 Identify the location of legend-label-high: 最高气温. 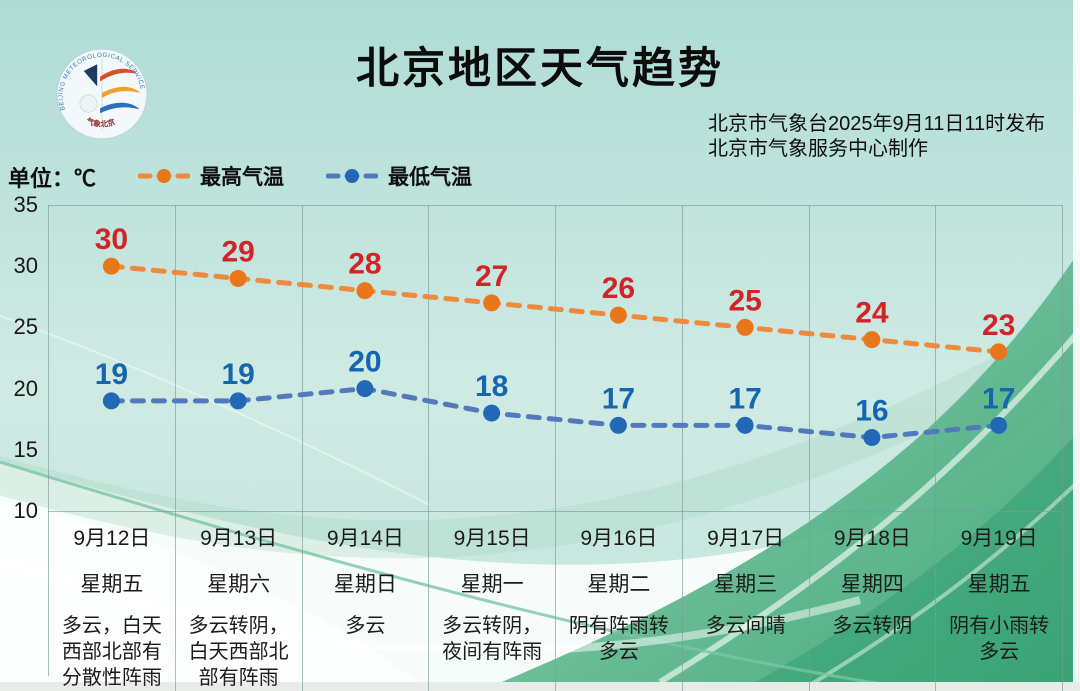
(242, 177).